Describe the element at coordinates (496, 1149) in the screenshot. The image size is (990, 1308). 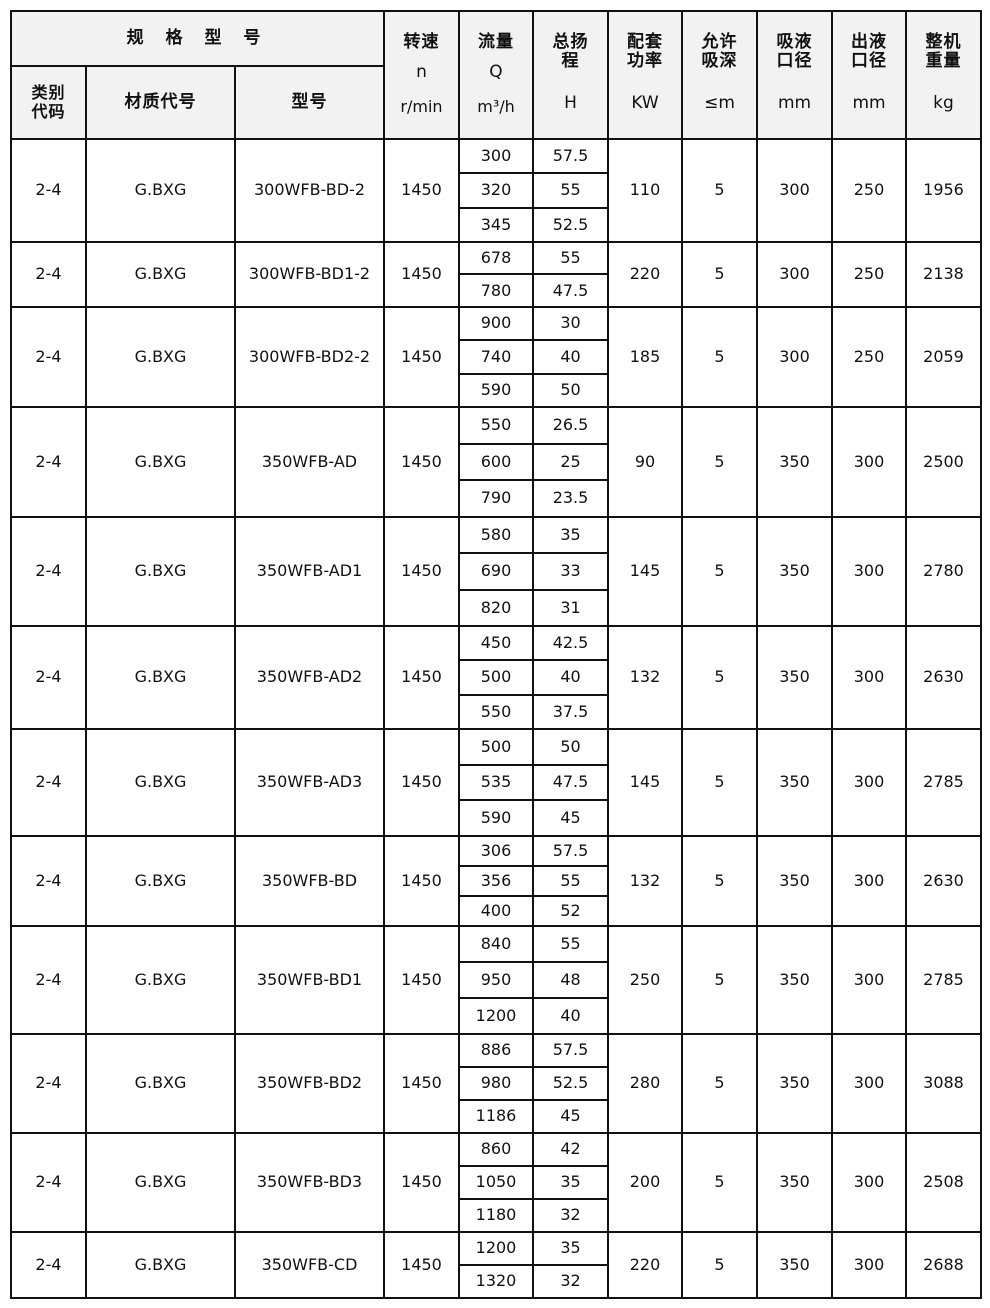
I see `cell-flow: 860` at that location.